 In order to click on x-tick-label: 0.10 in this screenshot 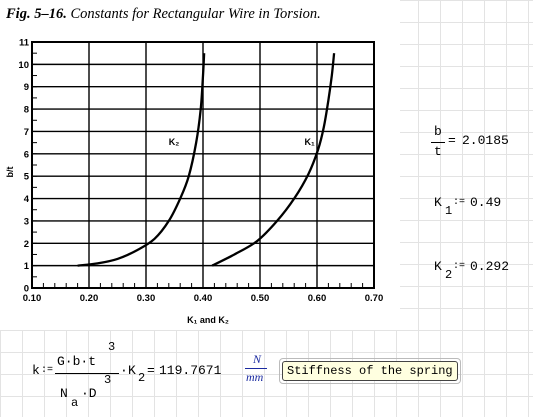, I will do `click(32, 298)`.